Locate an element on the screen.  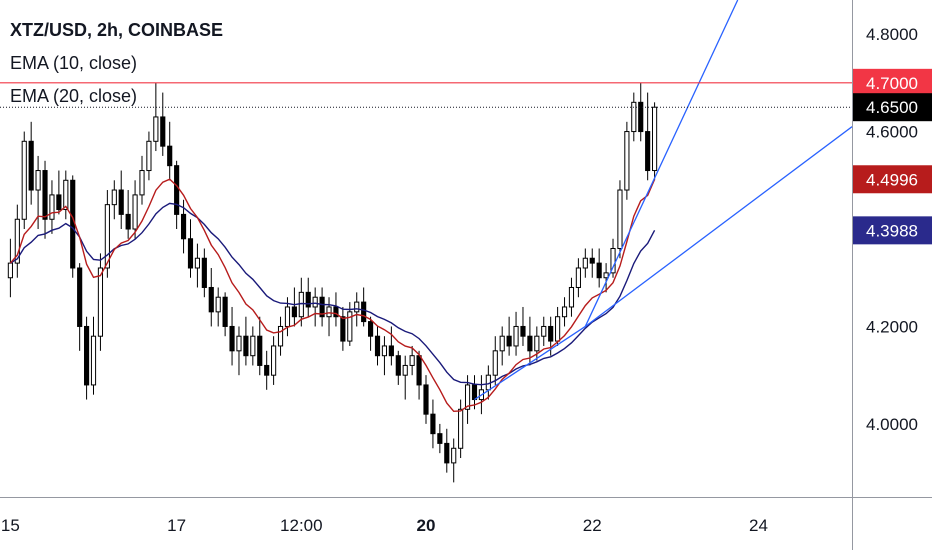
ema10-price-badge-text: 4.4996 is located at coordinates (892, 179).